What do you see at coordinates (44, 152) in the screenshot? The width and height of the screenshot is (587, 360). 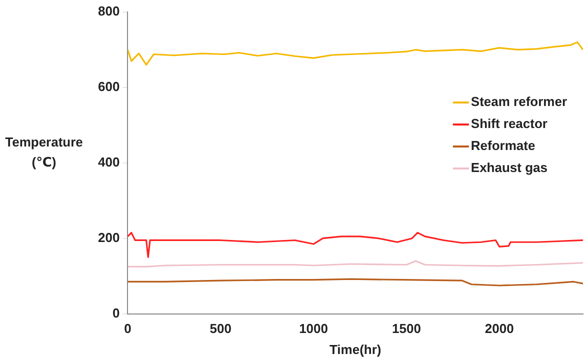 I see `y-axis-title: Temperature (℃)` at bounding box center [44, 152].